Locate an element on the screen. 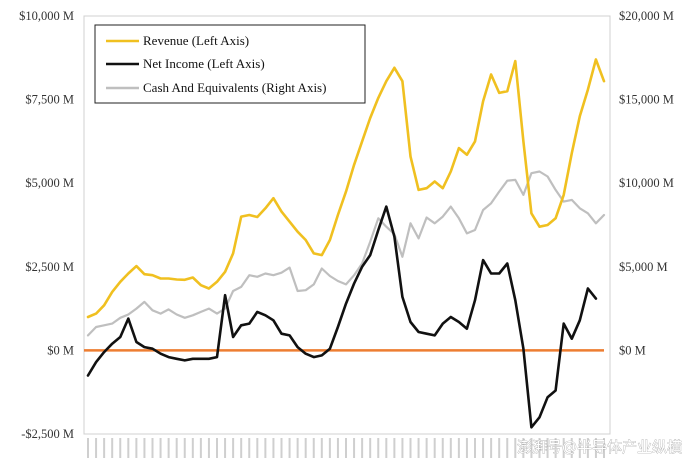 This screenshot has width=690, height=467. right-tick-label: $10,000 M is located at coordinates (646, 183).